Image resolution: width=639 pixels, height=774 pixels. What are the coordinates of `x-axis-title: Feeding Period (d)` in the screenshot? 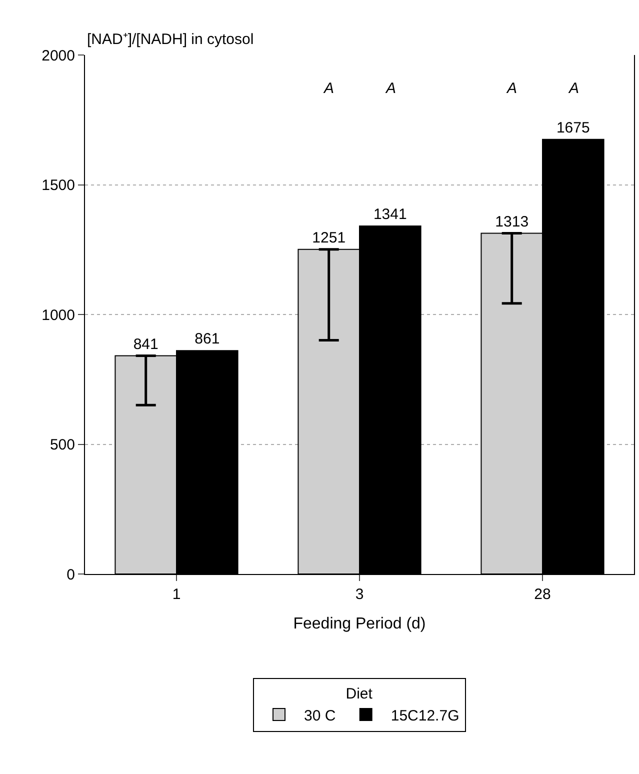 It's located at (359, 624).